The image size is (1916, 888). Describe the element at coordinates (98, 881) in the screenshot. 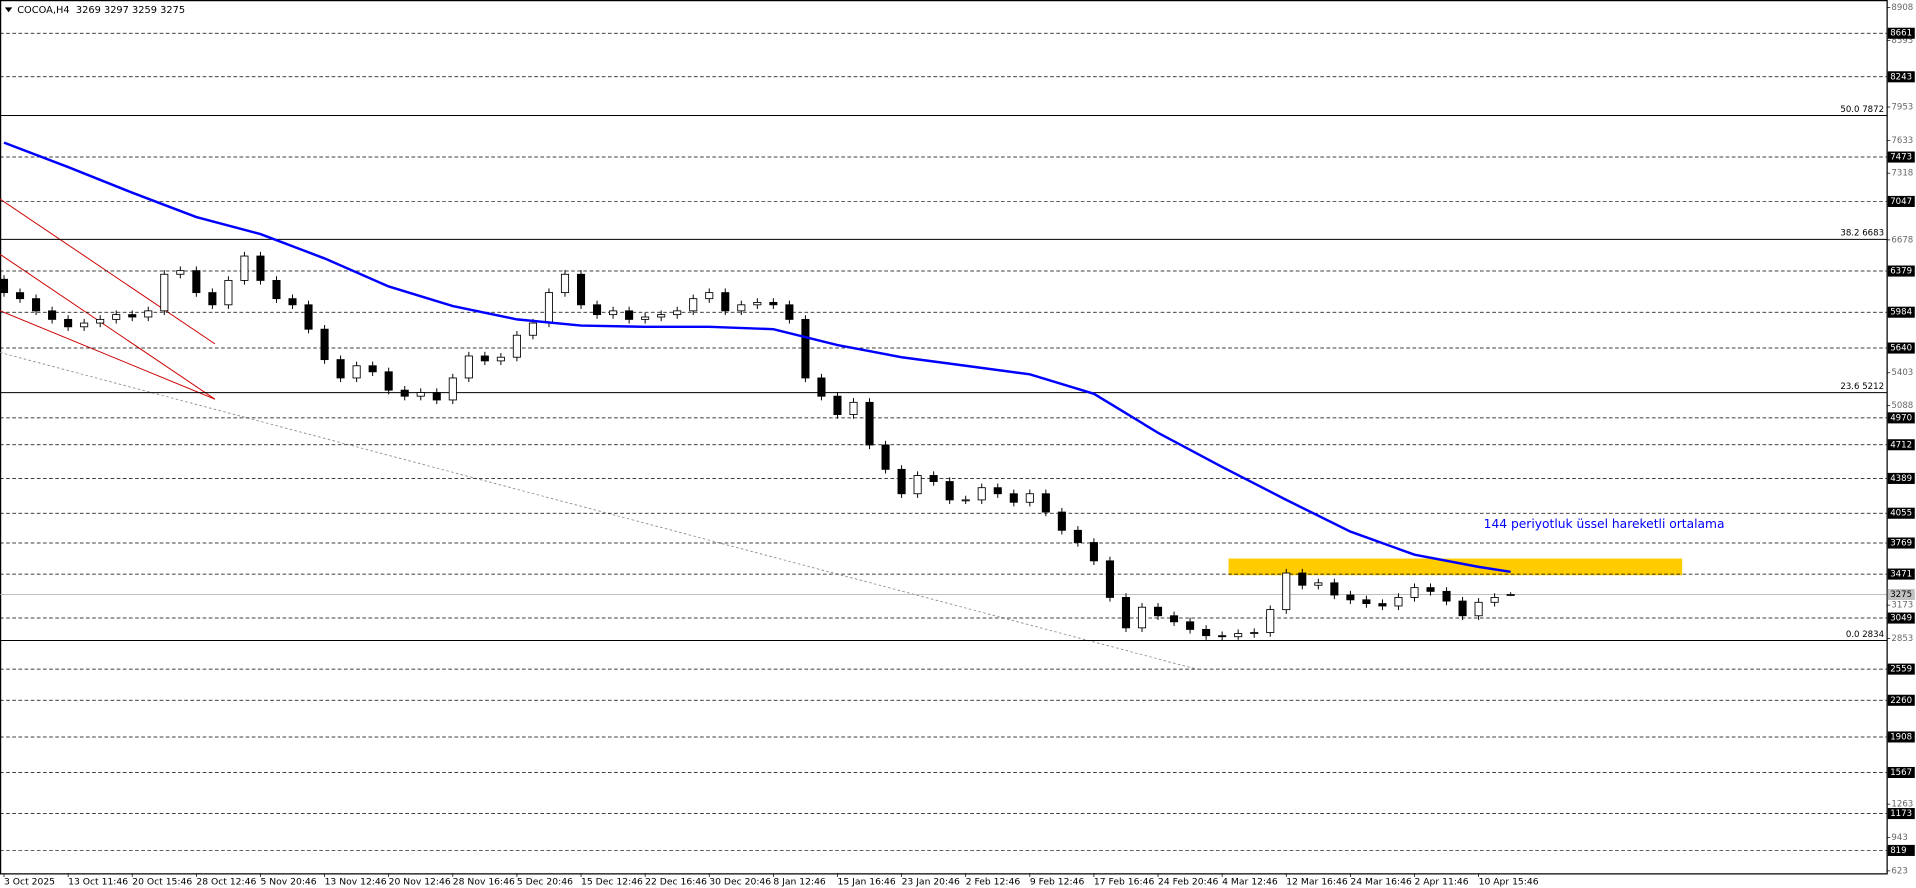

I see `x-tick-label: 13 Oct 11:46` at that location.